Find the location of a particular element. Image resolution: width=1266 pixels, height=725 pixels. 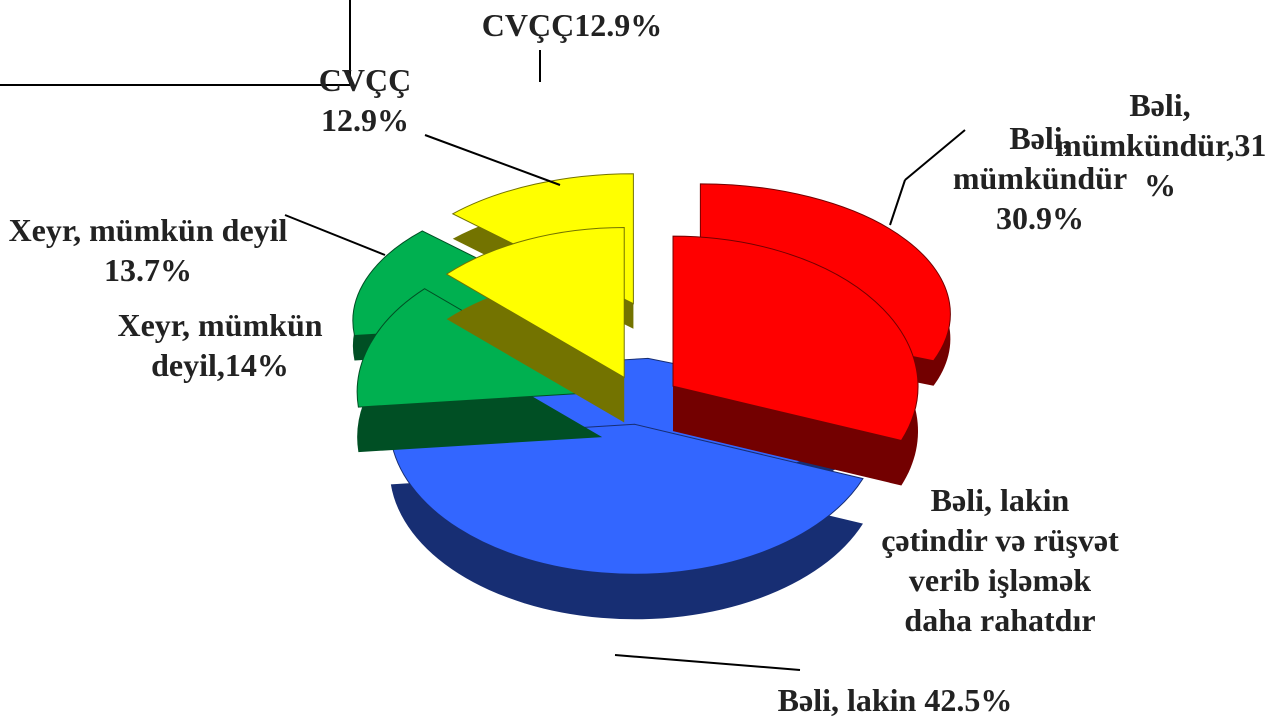

slice-label: Xeyr, mümkün deyil 13.7% is located at coordinates (148, 250).